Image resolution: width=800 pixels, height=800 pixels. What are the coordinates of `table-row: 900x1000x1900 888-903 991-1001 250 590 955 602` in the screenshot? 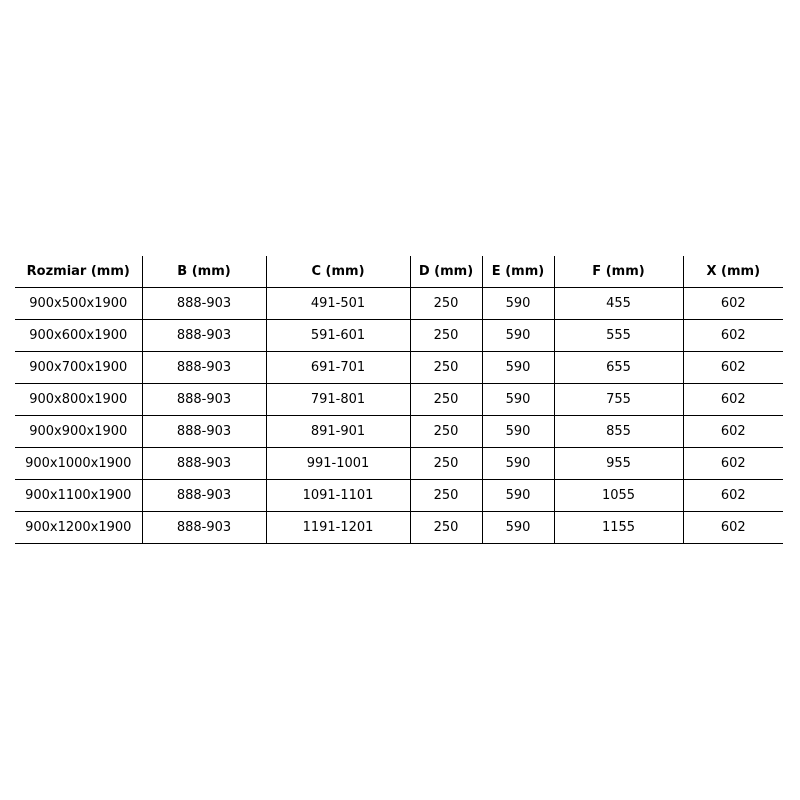 It's located at (399, 463).